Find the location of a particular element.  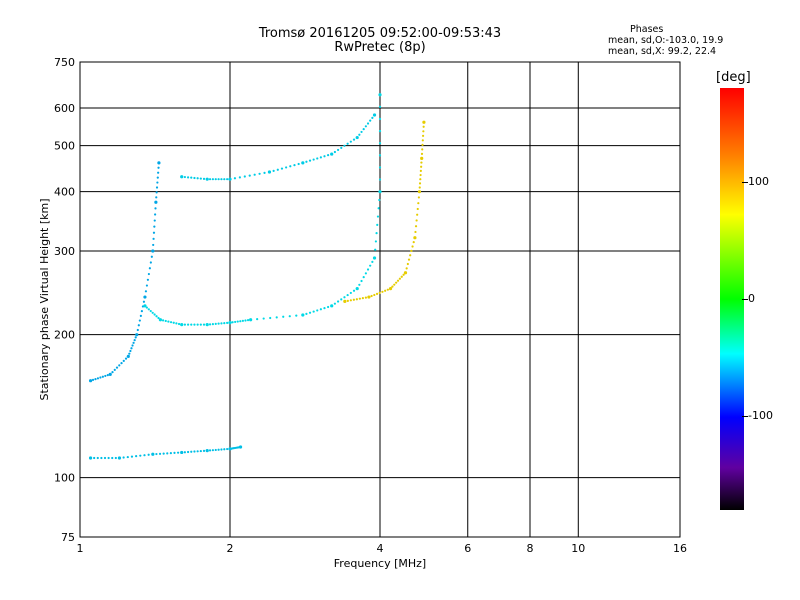

colorbar-tick-mark is located at coordinates (745, 182).